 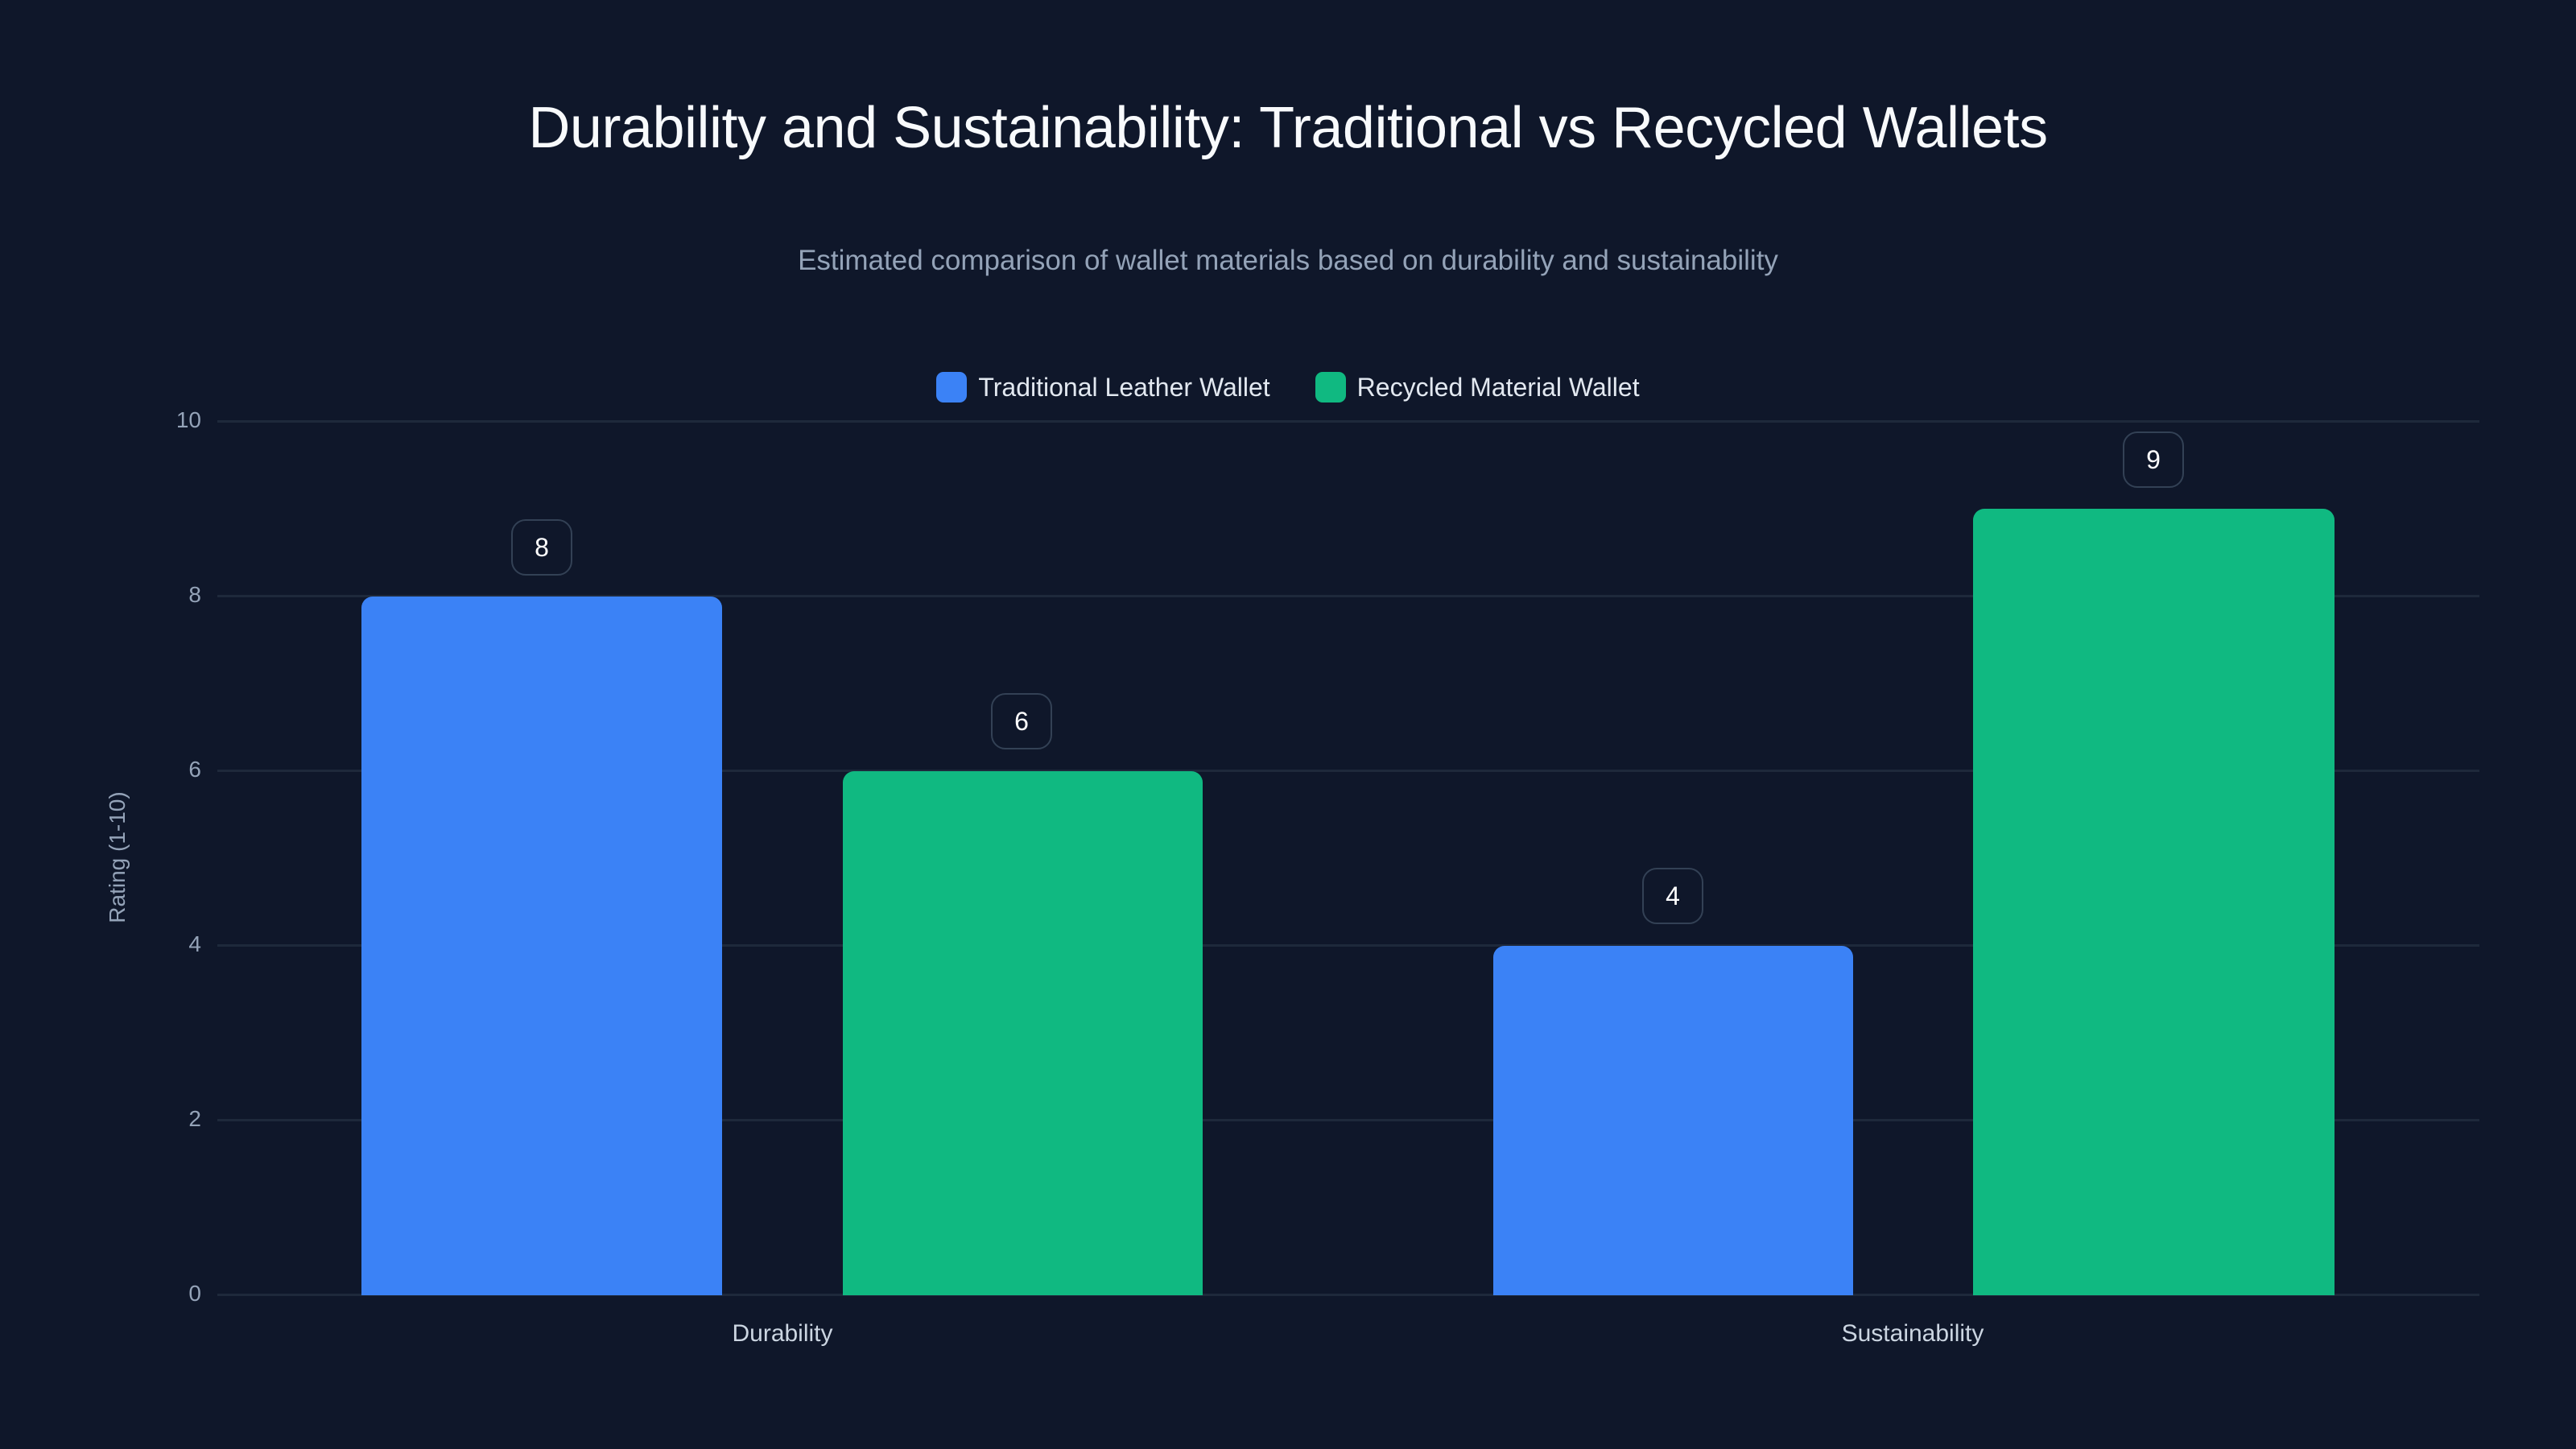 What do you see at coordinates (1023, 1033) in the screenshot?
I see `bar-durability-recycled` at bounding box center [1023, 1033].